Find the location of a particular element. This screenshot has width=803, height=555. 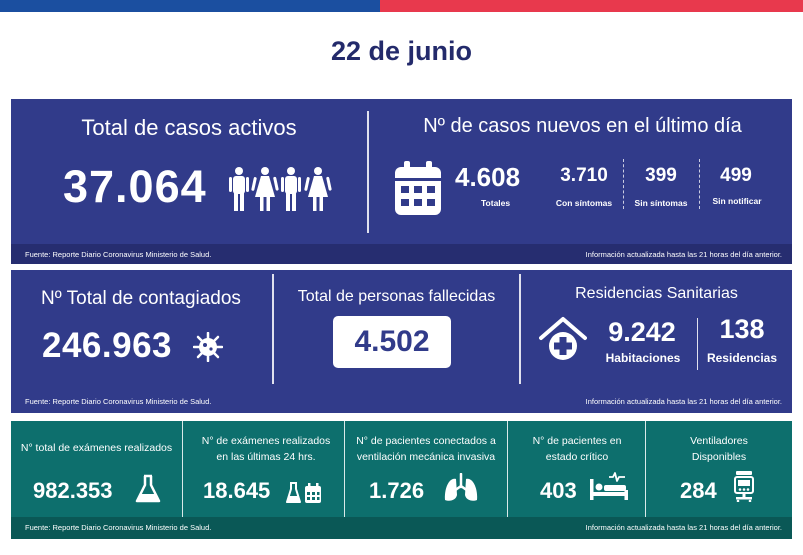

residences-label: Residencias is located at coordinates (742, 358).